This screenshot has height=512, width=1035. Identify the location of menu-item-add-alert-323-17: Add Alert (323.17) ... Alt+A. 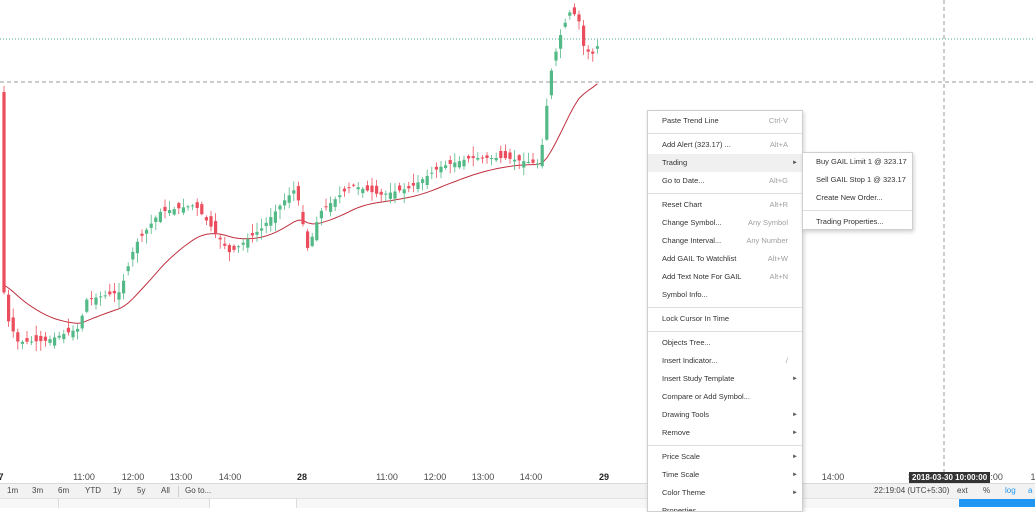
(725, 145).